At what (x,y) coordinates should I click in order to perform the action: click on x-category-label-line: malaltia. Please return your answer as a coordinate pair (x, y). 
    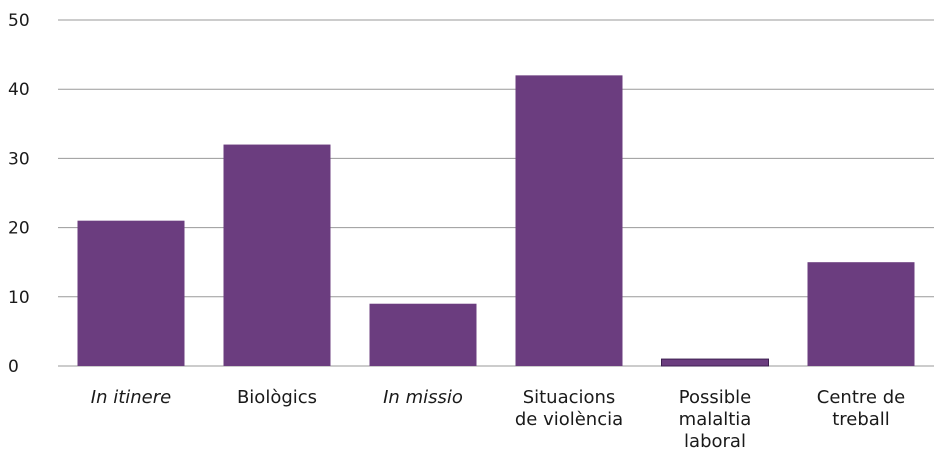
    Looking at the image, I should click on (715, 419).